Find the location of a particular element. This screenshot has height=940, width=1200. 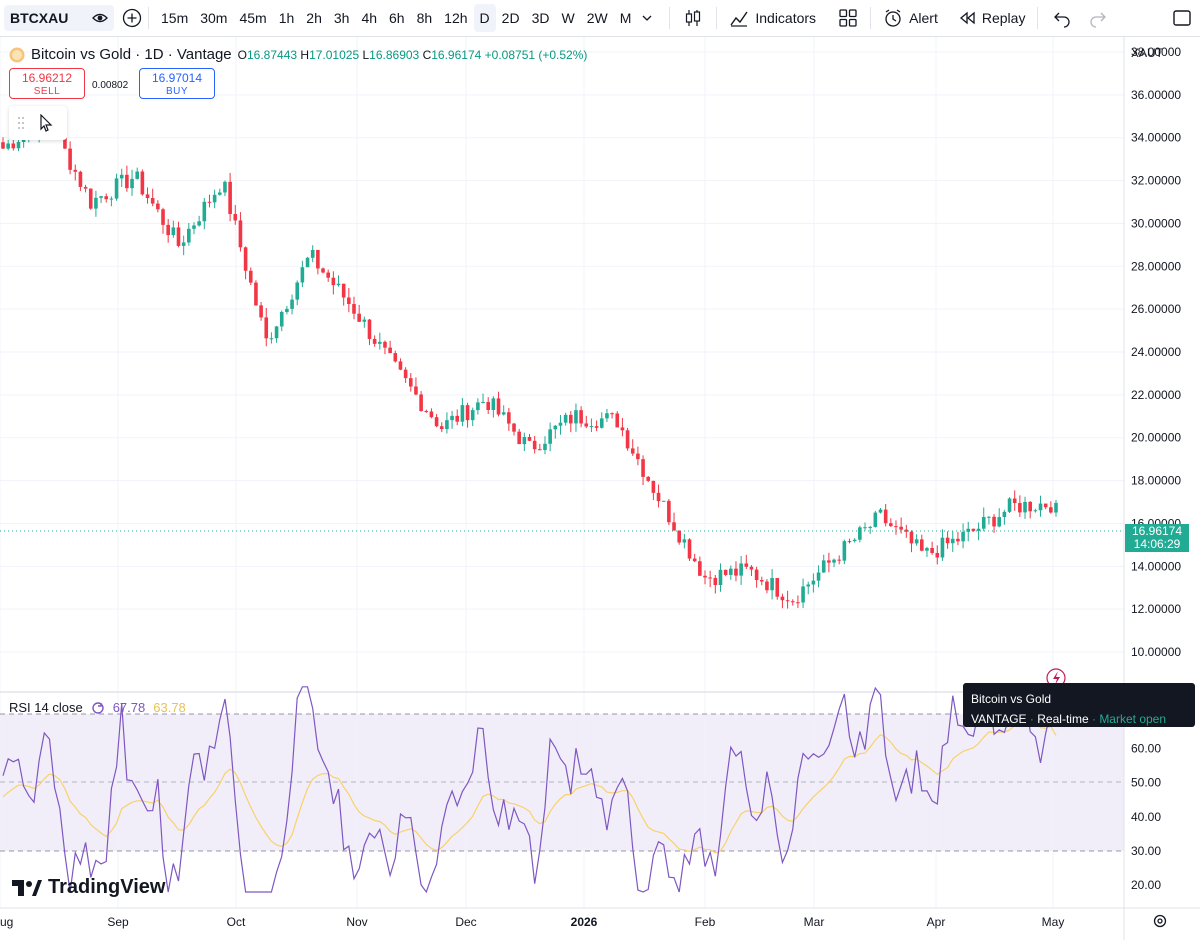

redo-icon is located at coordinates (1098, 18).